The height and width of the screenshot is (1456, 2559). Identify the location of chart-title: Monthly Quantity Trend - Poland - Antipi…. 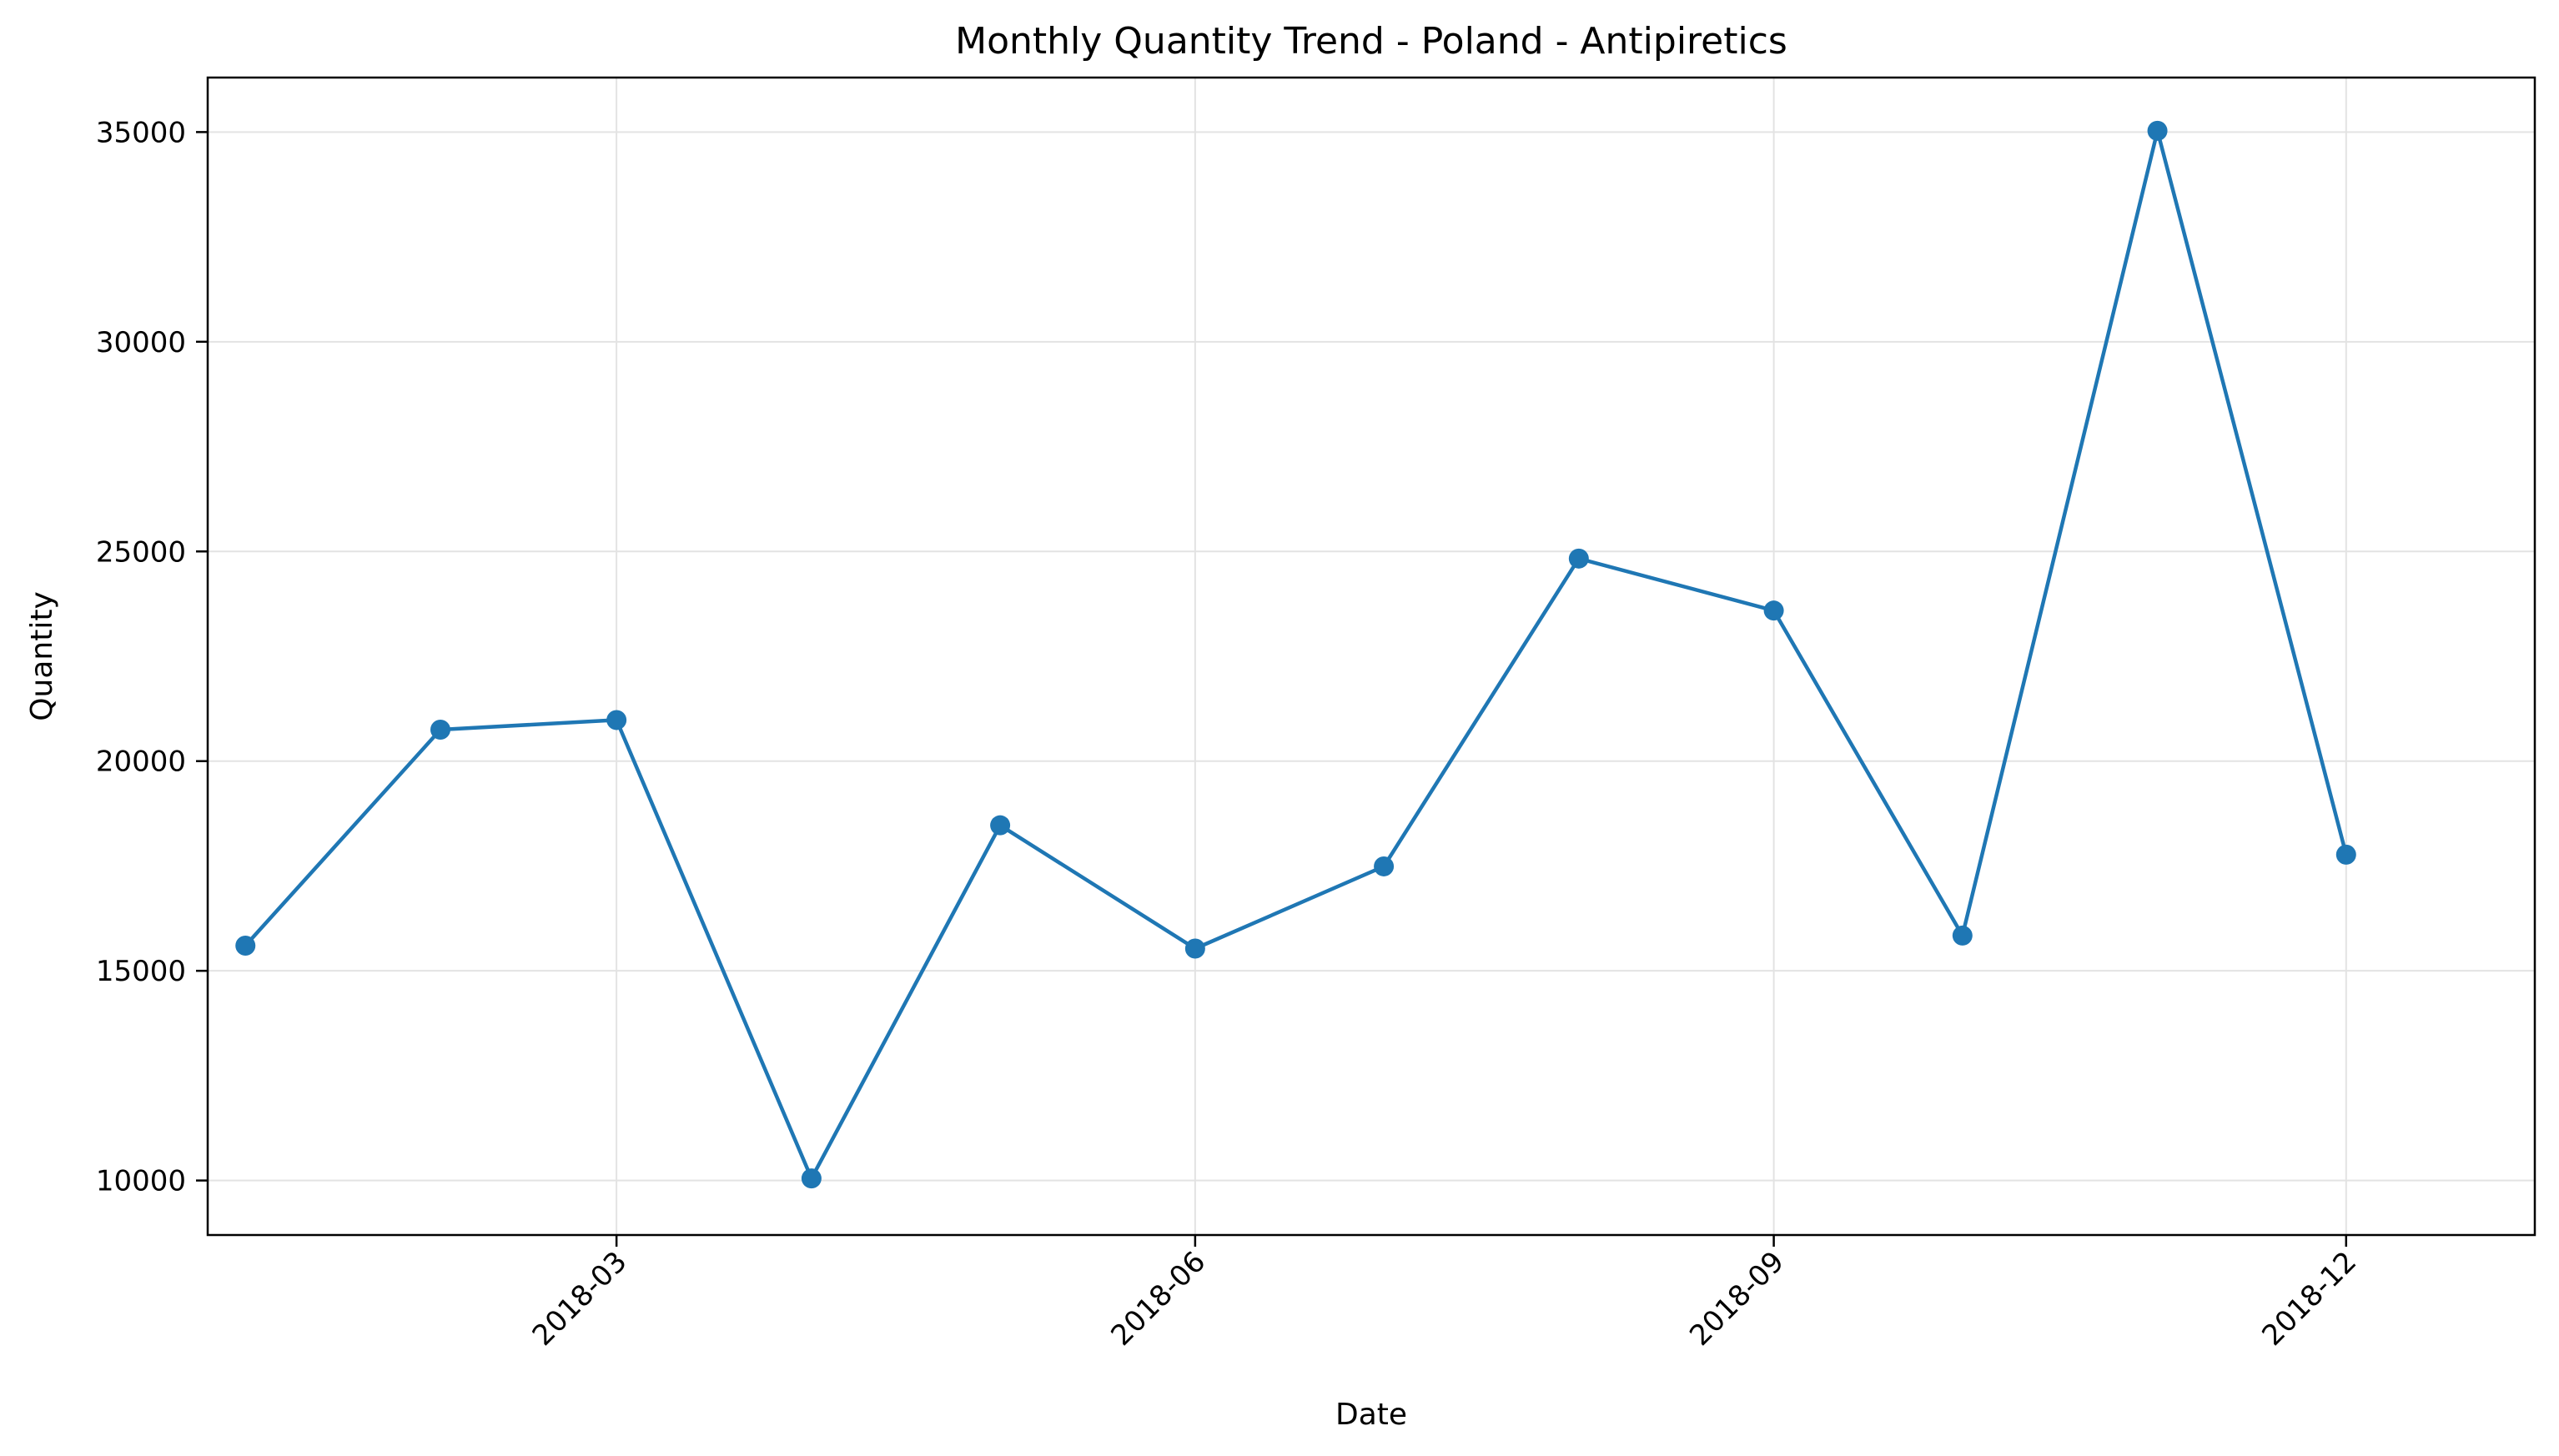
(1371, 41).